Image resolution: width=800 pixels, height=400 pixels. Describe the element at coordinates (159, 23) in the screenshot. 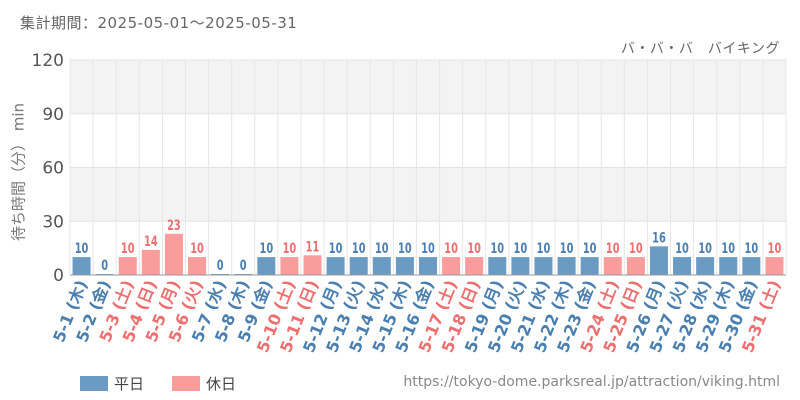

I see `period-label: 集計期間：2025-05-01～2025-05-31` at that location.